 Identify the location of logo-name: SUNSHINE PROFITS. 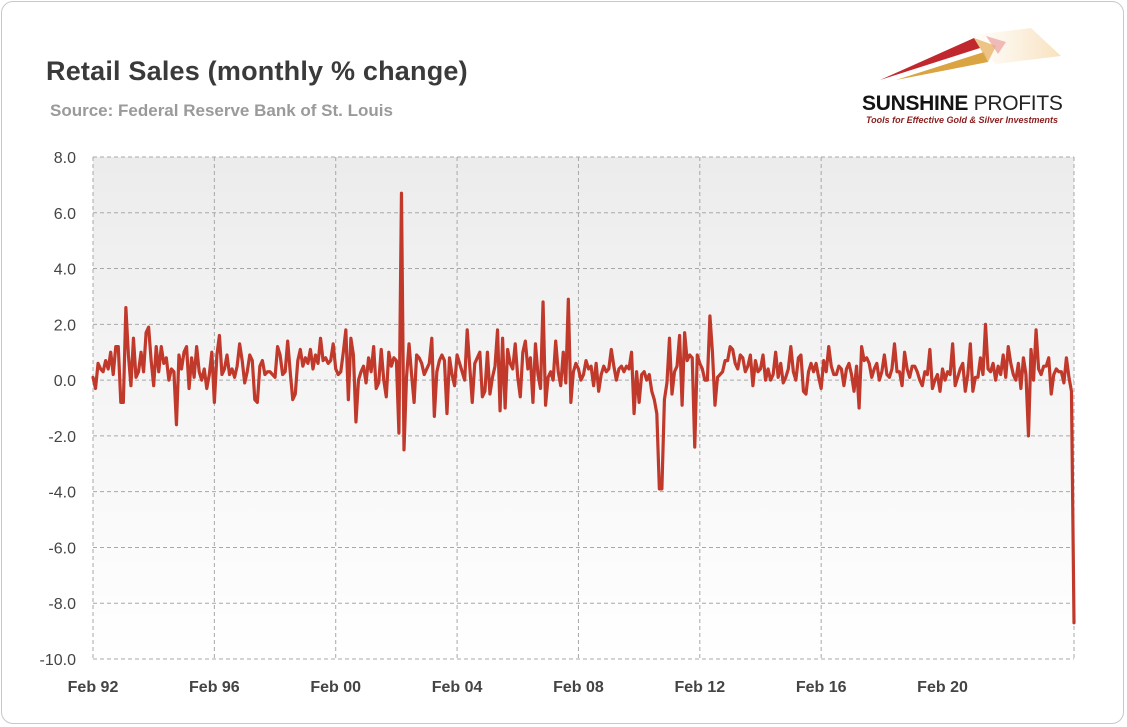
(962, 104).